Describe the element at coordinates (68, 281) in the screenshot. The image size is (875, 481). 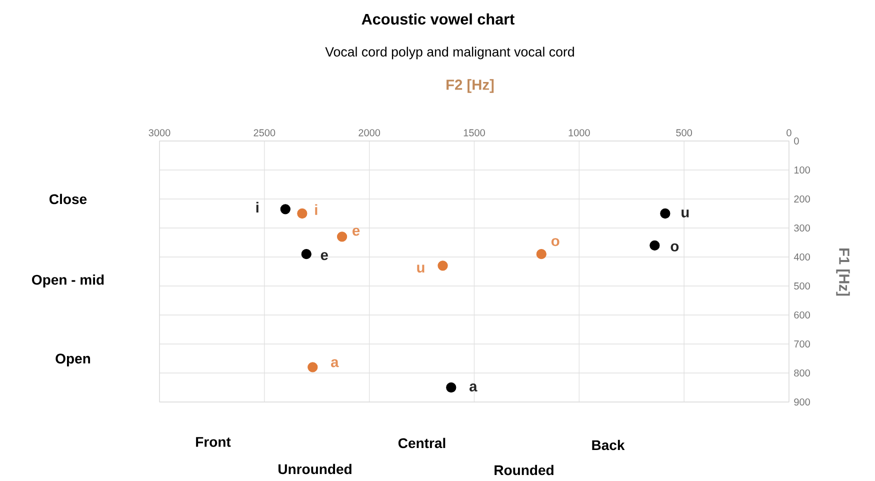
I see `text: Open - mid` at that location.